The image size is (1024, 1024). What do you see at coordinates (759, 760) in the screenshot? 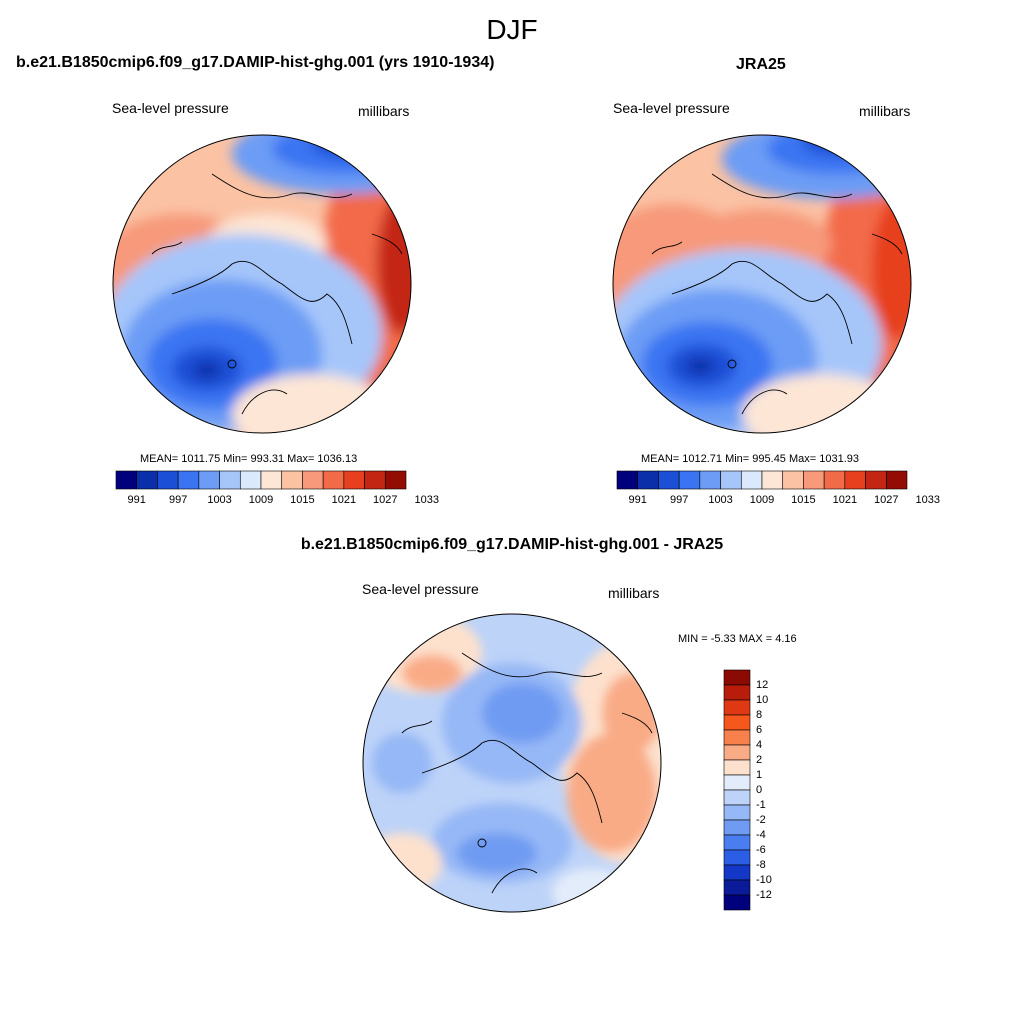
I see `panel-3-colorbar-tick-label: 2` at bounding box center [759, 760].